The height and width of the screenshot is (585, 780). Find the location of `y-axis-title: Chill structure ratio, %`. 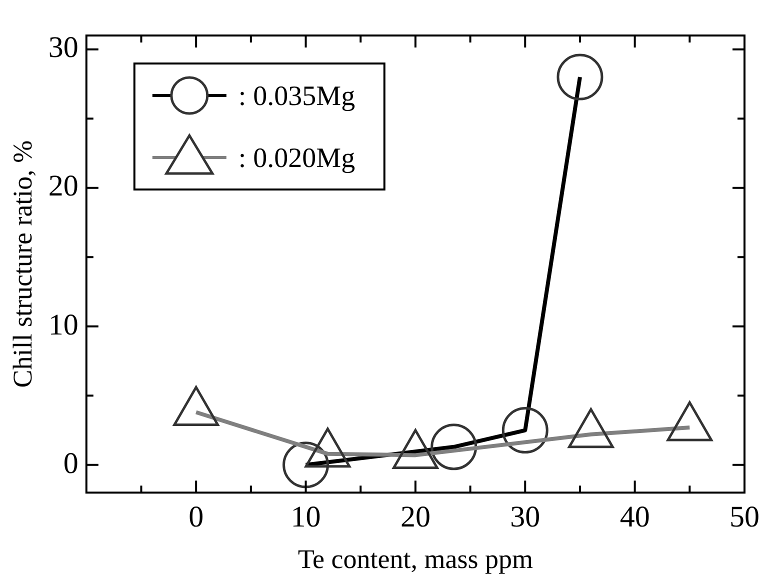

y-axis-title: Chill structure ratio, % is located at coordinates (22, 264).